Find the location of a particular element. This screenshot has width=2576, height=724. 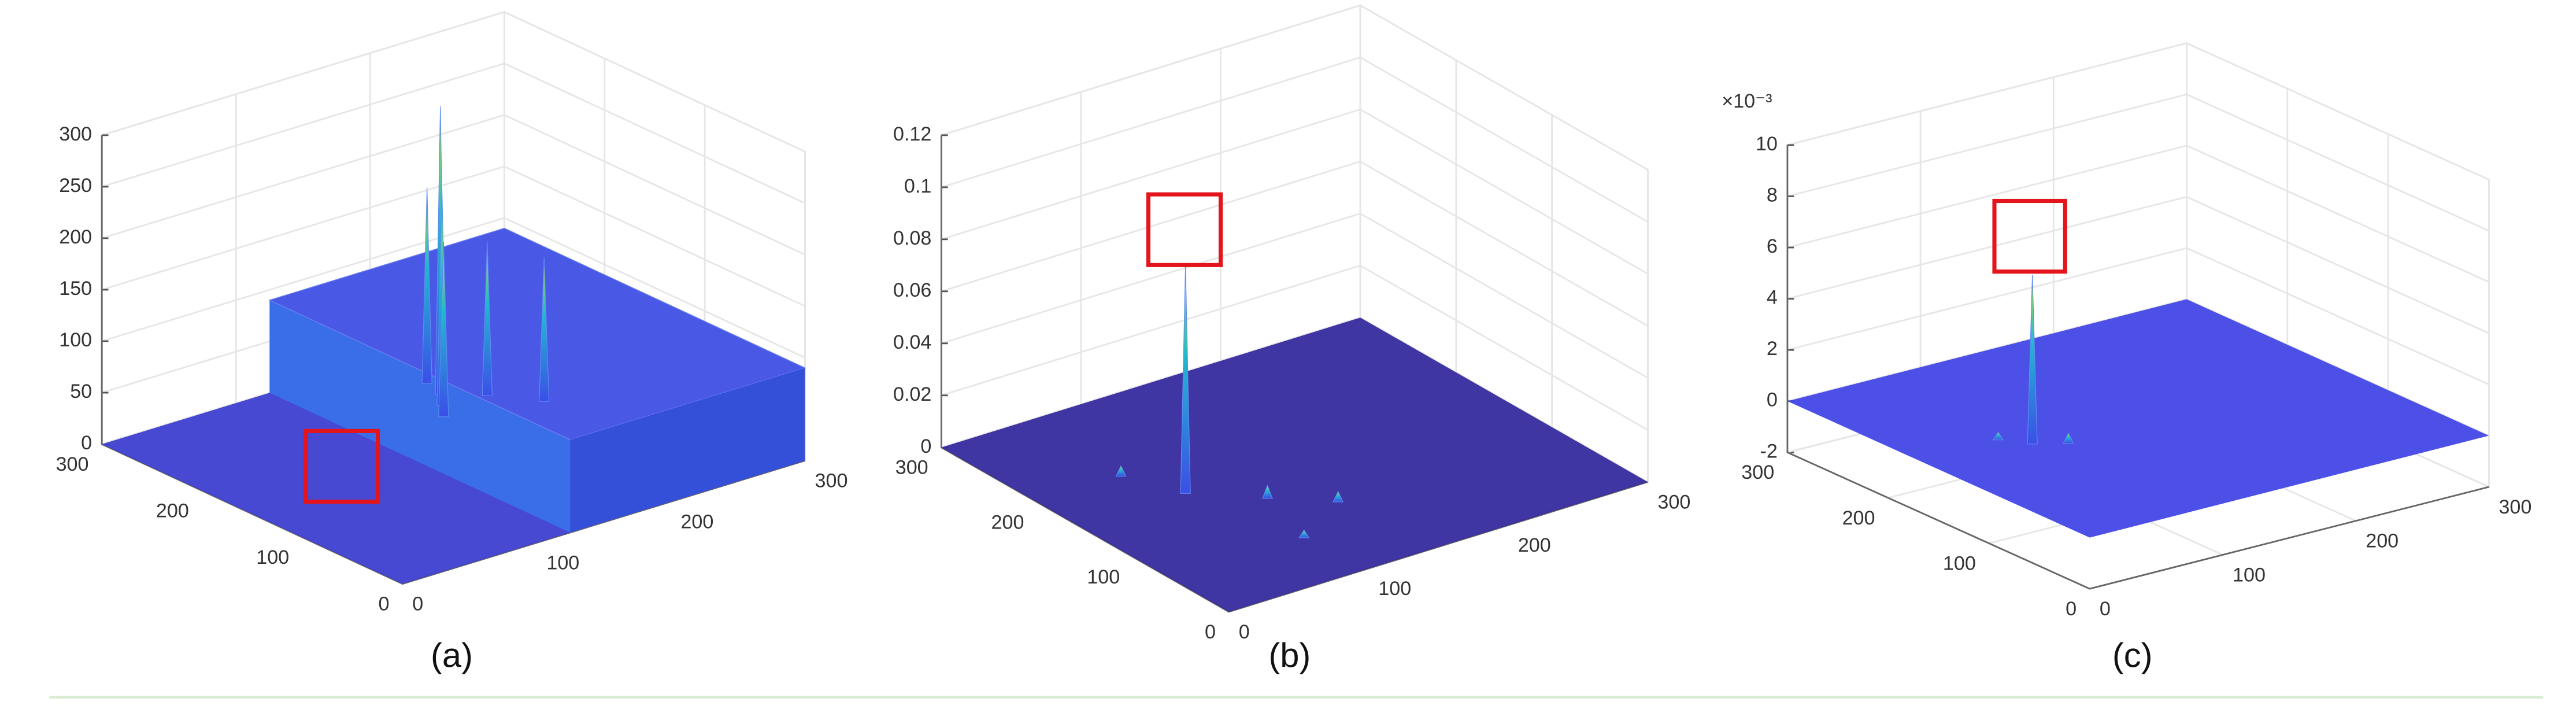

z-tick-label: 150 is located at coordinates (76, 289).